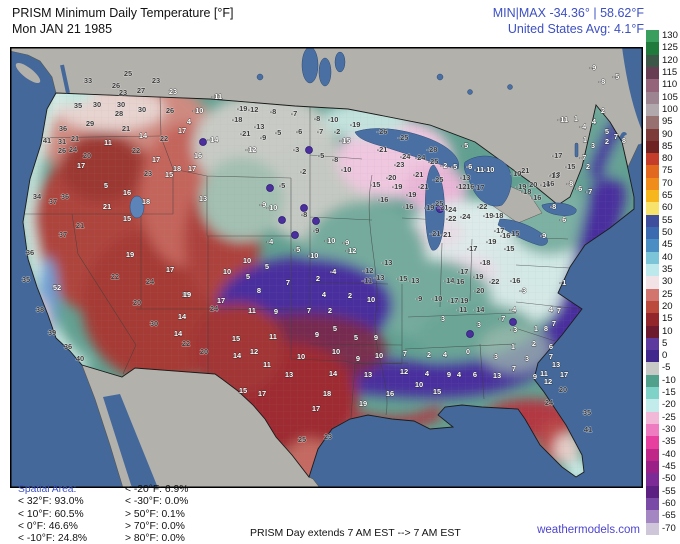 The height and width of the screenshot is (544, 680). Describe the element at coordinates (662, 220) in the screenshot. I see `colorbar-row: 55` at that location.